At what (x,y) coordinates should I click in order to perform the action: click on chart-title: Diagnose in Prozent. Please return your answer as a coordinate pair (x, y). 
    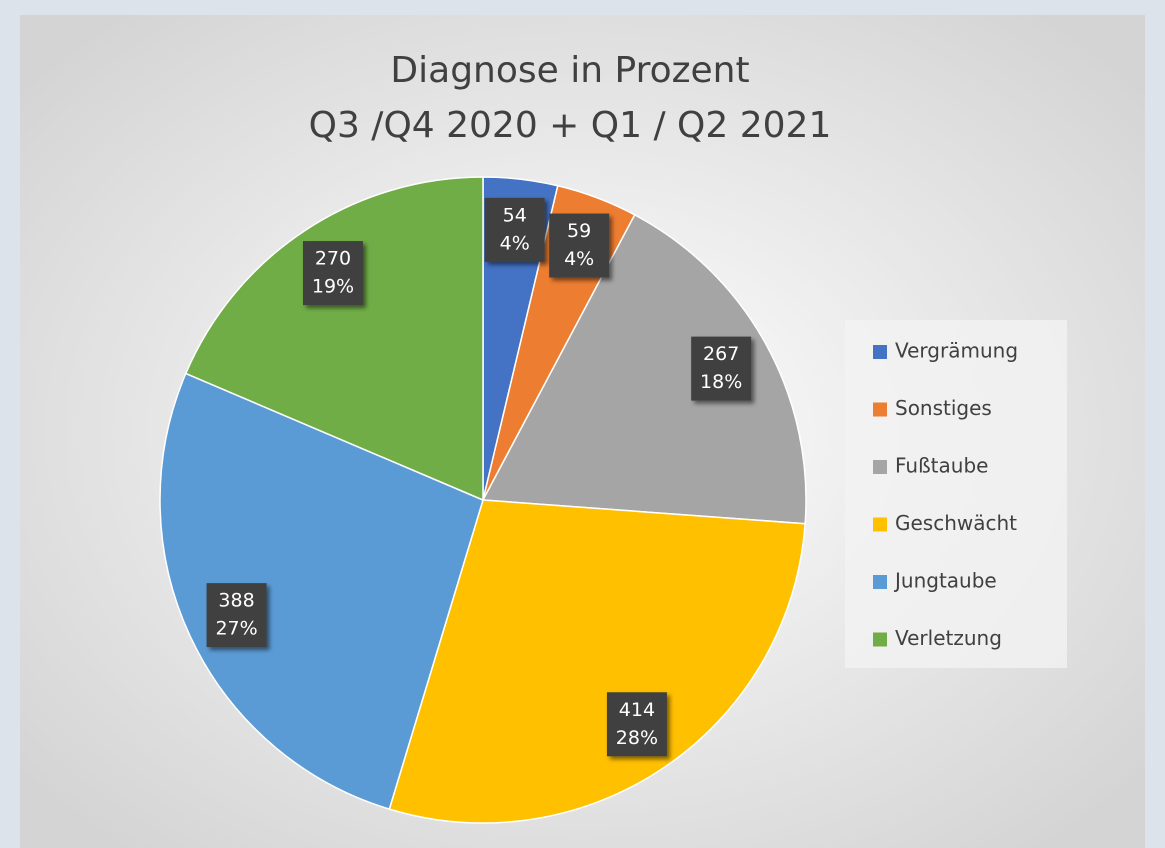
    Looking at the image, I should click on (569, 70).